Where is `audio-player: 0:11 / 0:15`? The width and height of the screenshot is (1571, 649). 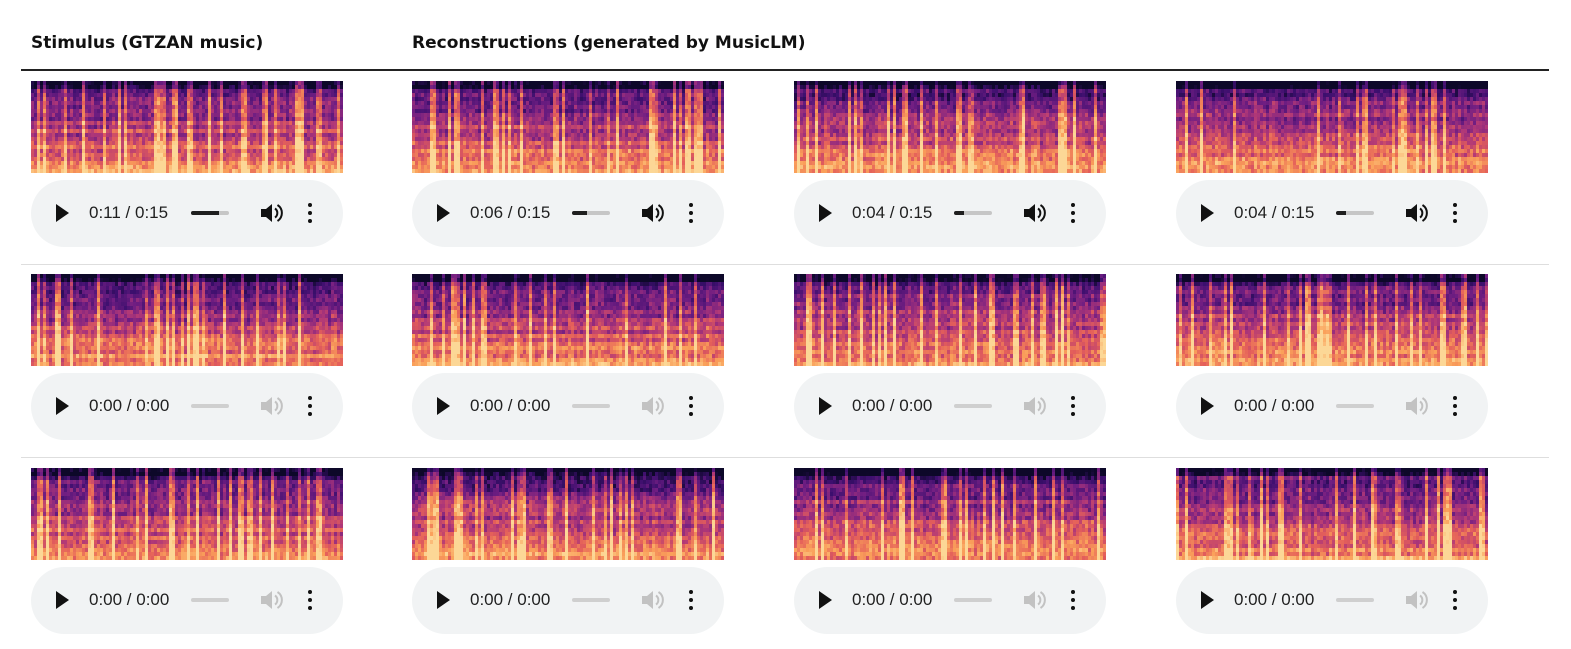
audio-player: 0:11 / 0:15 is located at coordinates (187, 213).